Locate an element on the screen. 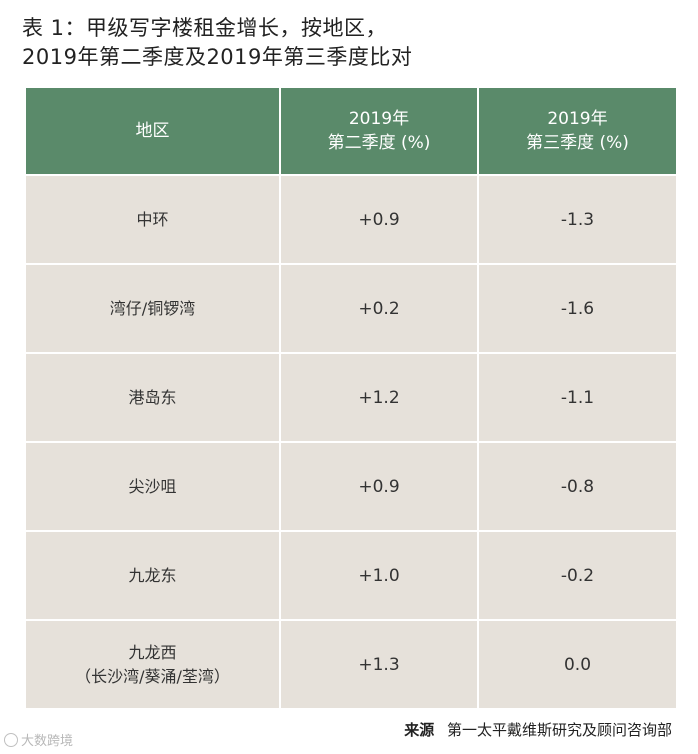 This screenshot has height=754, width=698. table-row: 九龙东 +1.0 -0.2 is located at coordinates (351, 576).